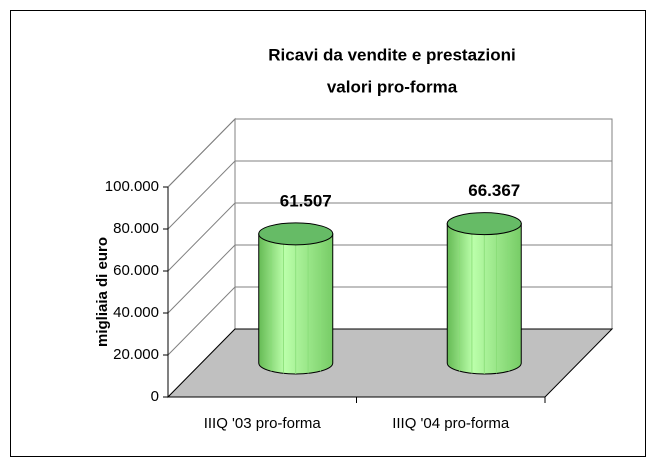  Describe the element at coordinates (392, 86) in the screenshot. I see `chart-subtitle: valori pro-forma` at that location.